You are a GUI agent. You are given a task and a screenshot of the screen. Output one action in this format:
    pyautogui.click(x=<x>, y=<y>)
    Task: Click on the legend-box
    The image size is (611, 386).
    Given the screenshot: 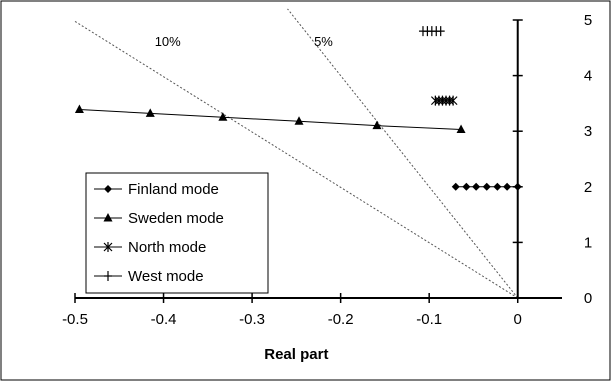 What is the action you would take?
    pyautogui.click(x=177, y=233)
    